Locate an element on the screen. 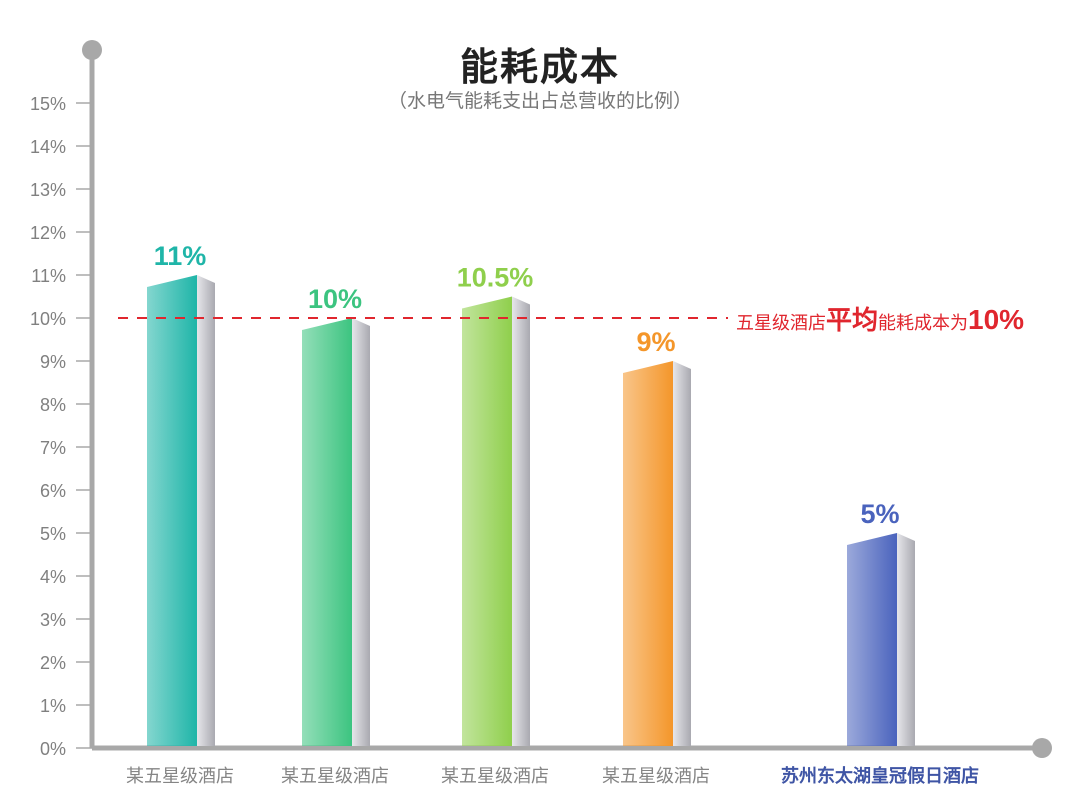  y-tick-label: 8% is located at coordinates (53, 405).